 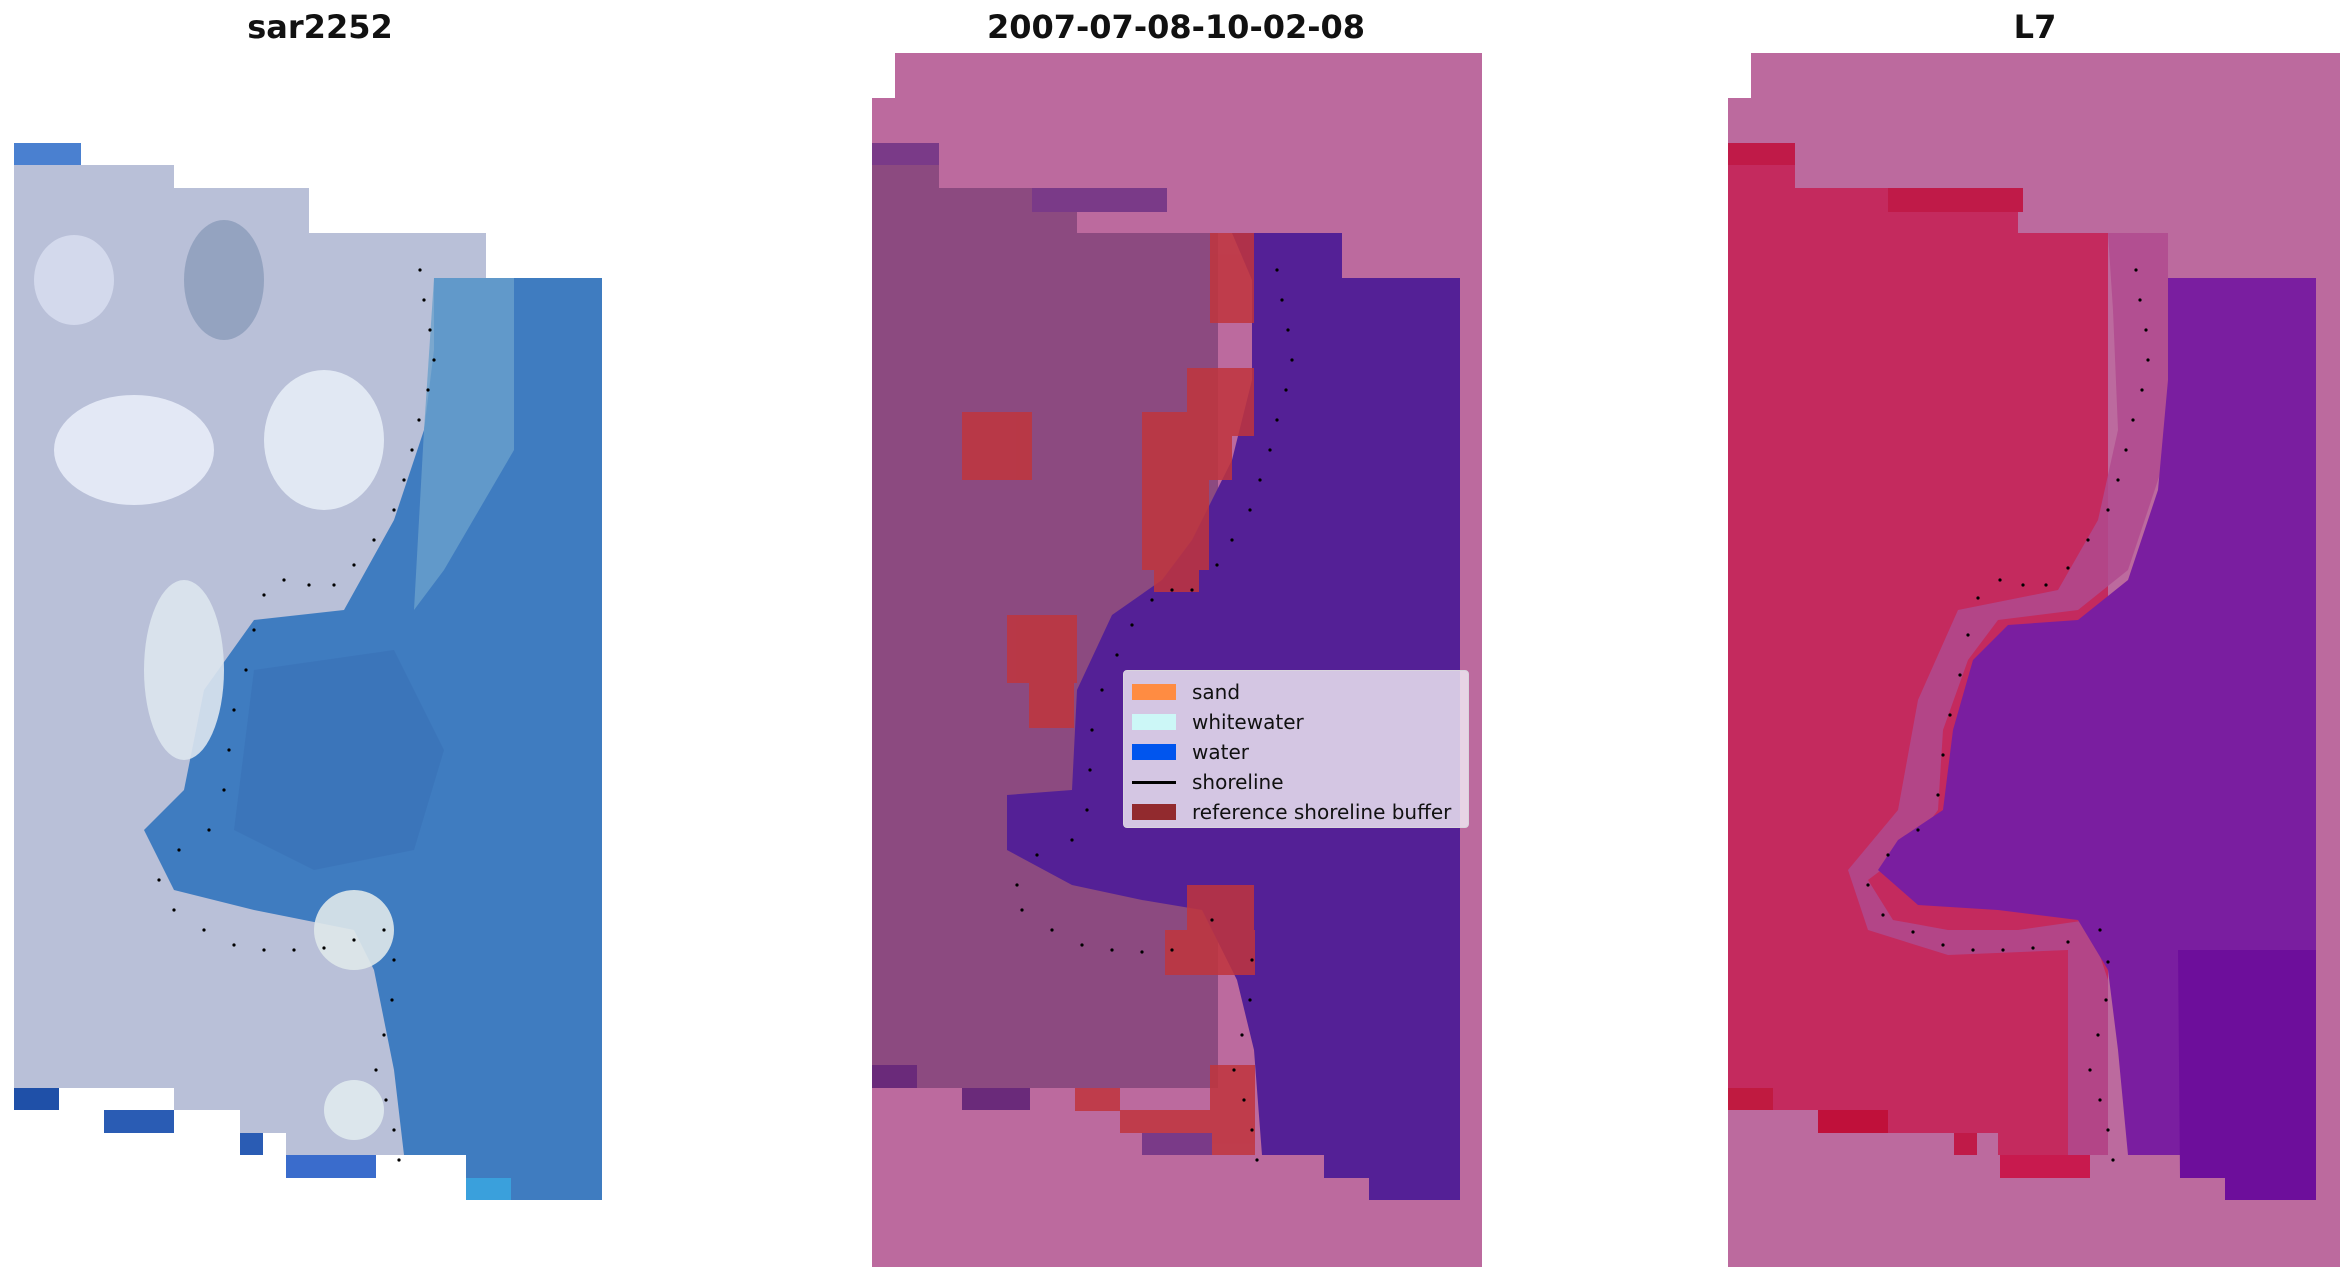 What do you see at coordinates (1248, 722) in the screenshot?
I see `legend-label: whitewater` at bounding box center [1248, 722].